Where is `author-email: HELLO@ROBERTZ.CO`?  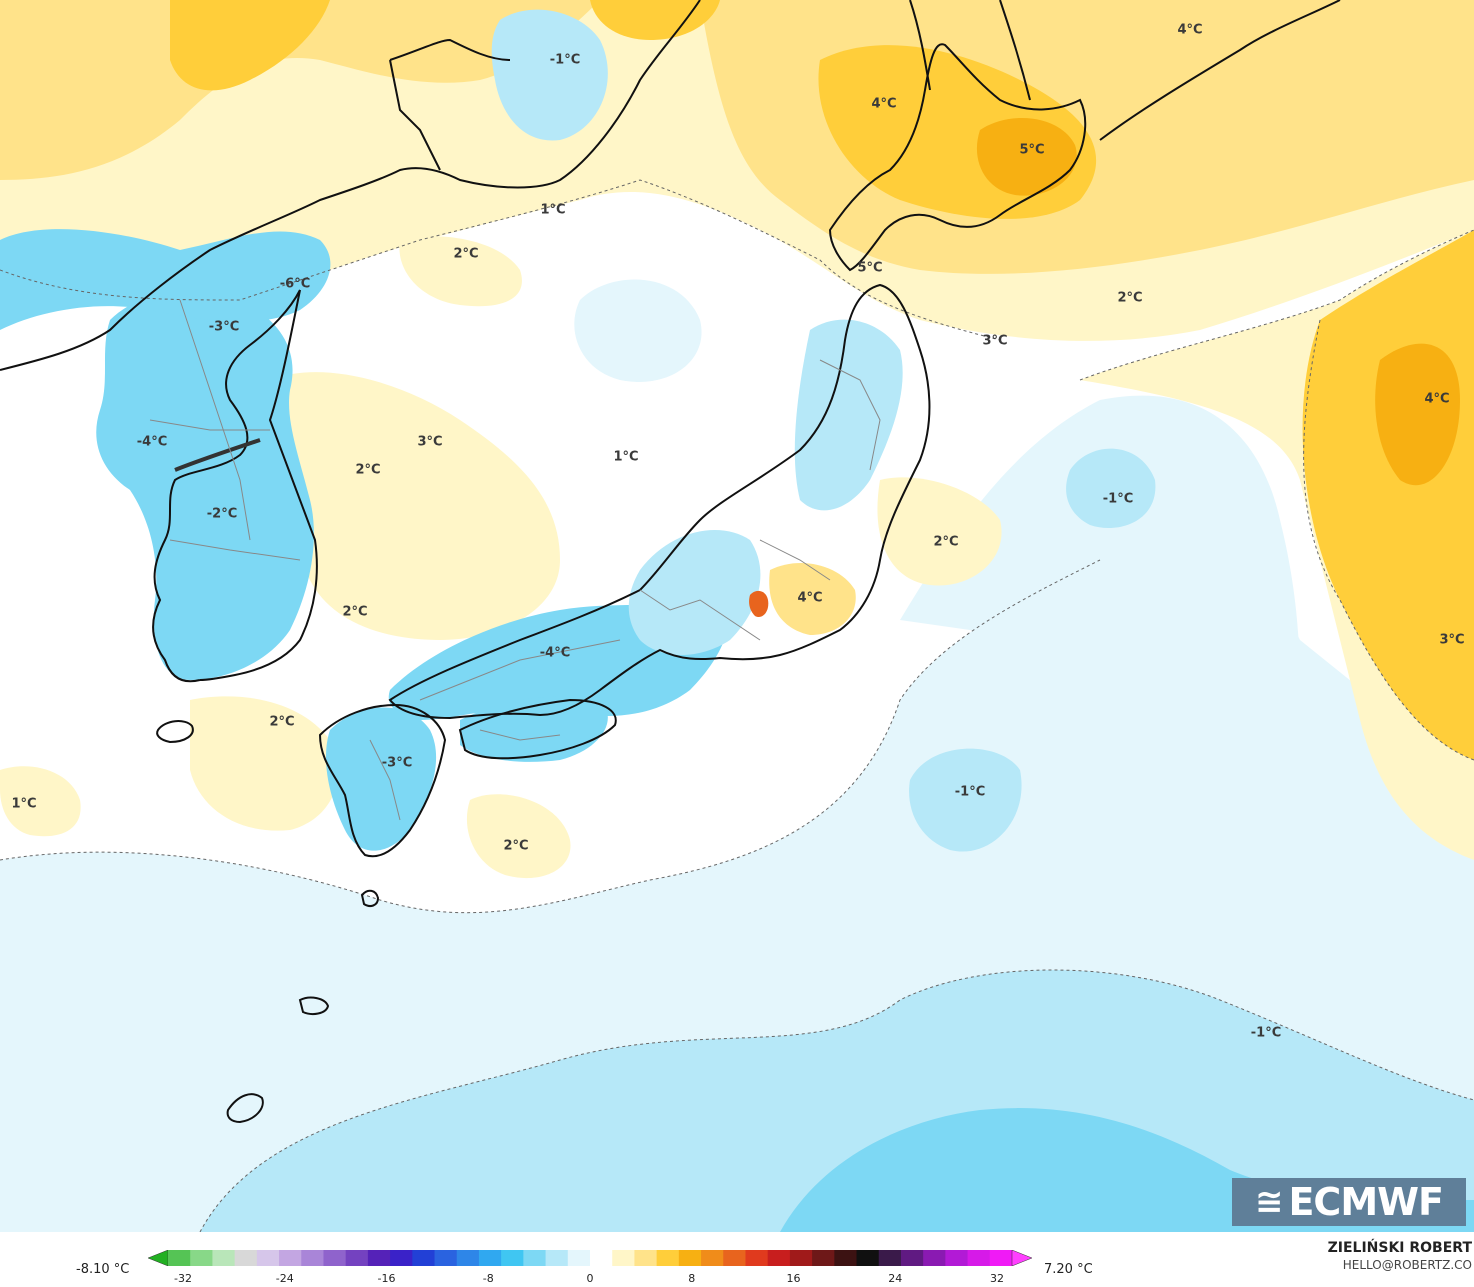
author-email: HELLO@ROBERTZ.CO is located at coordinates (1407, 1265).